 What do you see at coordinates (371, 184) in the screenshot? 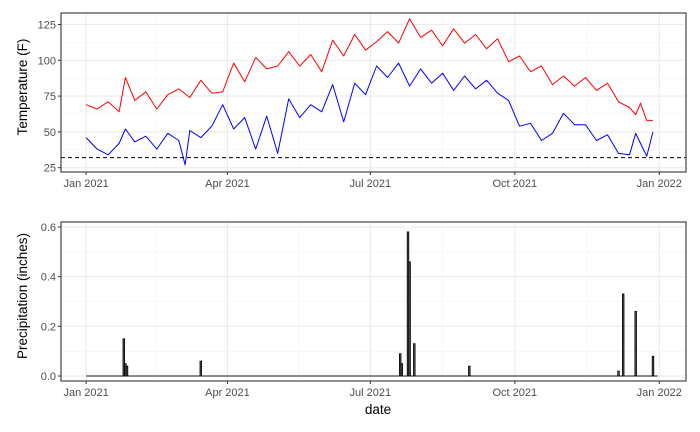
I see `temperature-x-tick-label: Jul 2021` at bounding box center [371, 184].